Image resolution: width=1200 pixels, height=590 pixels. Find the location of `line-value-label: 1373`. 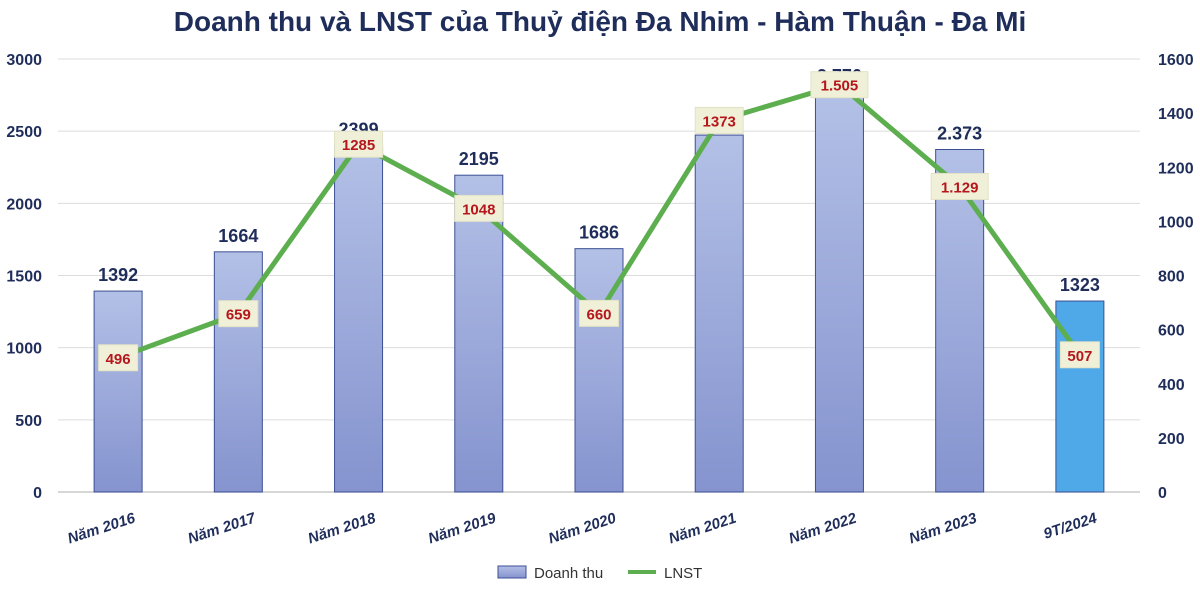

line-value-label: 1373 is located at coordinates (719, 121).